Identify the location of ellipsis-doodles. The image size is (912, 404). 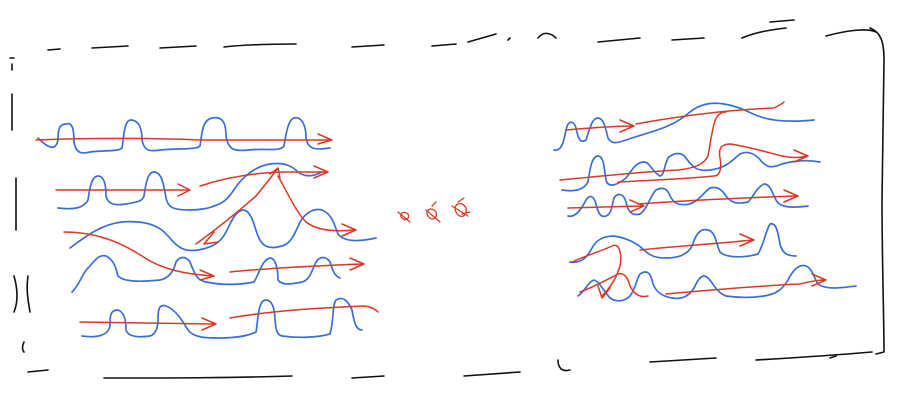
(434, 210).